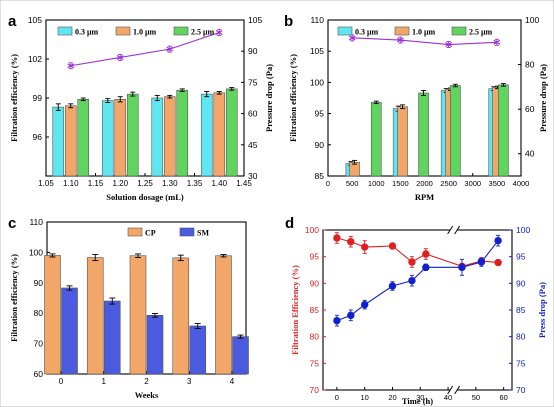 Image resolution: width=554 pixels, height=407 pixels. What do you see at coordinates (315, 363) in the screenshot?
I see `y-tick-label: 75` at bounding box center [315, 363].